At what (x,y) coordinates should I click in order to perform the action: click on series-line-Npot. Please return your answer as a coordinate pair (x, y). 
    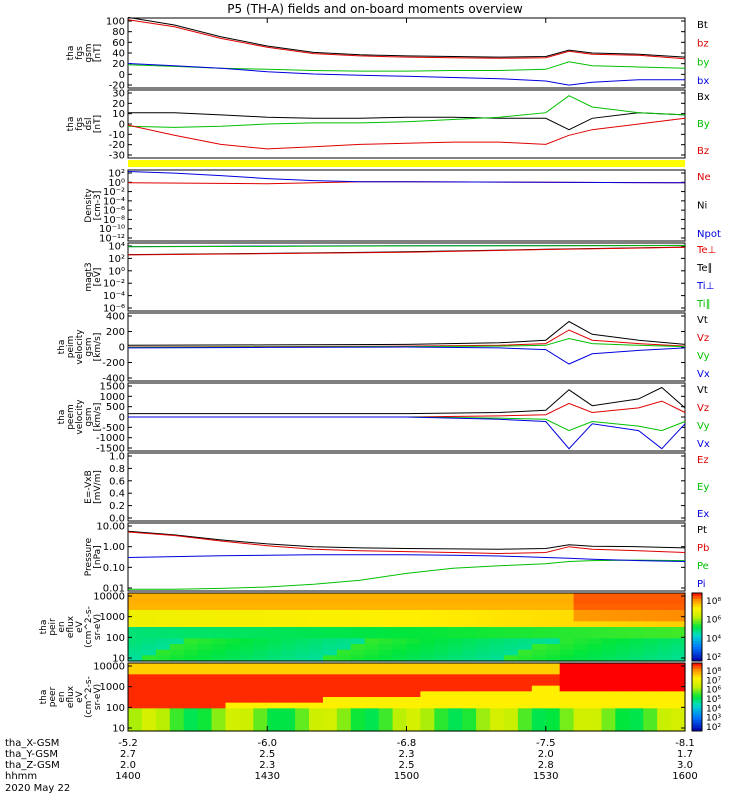
    Looking at the image, I should click on (406, 177).